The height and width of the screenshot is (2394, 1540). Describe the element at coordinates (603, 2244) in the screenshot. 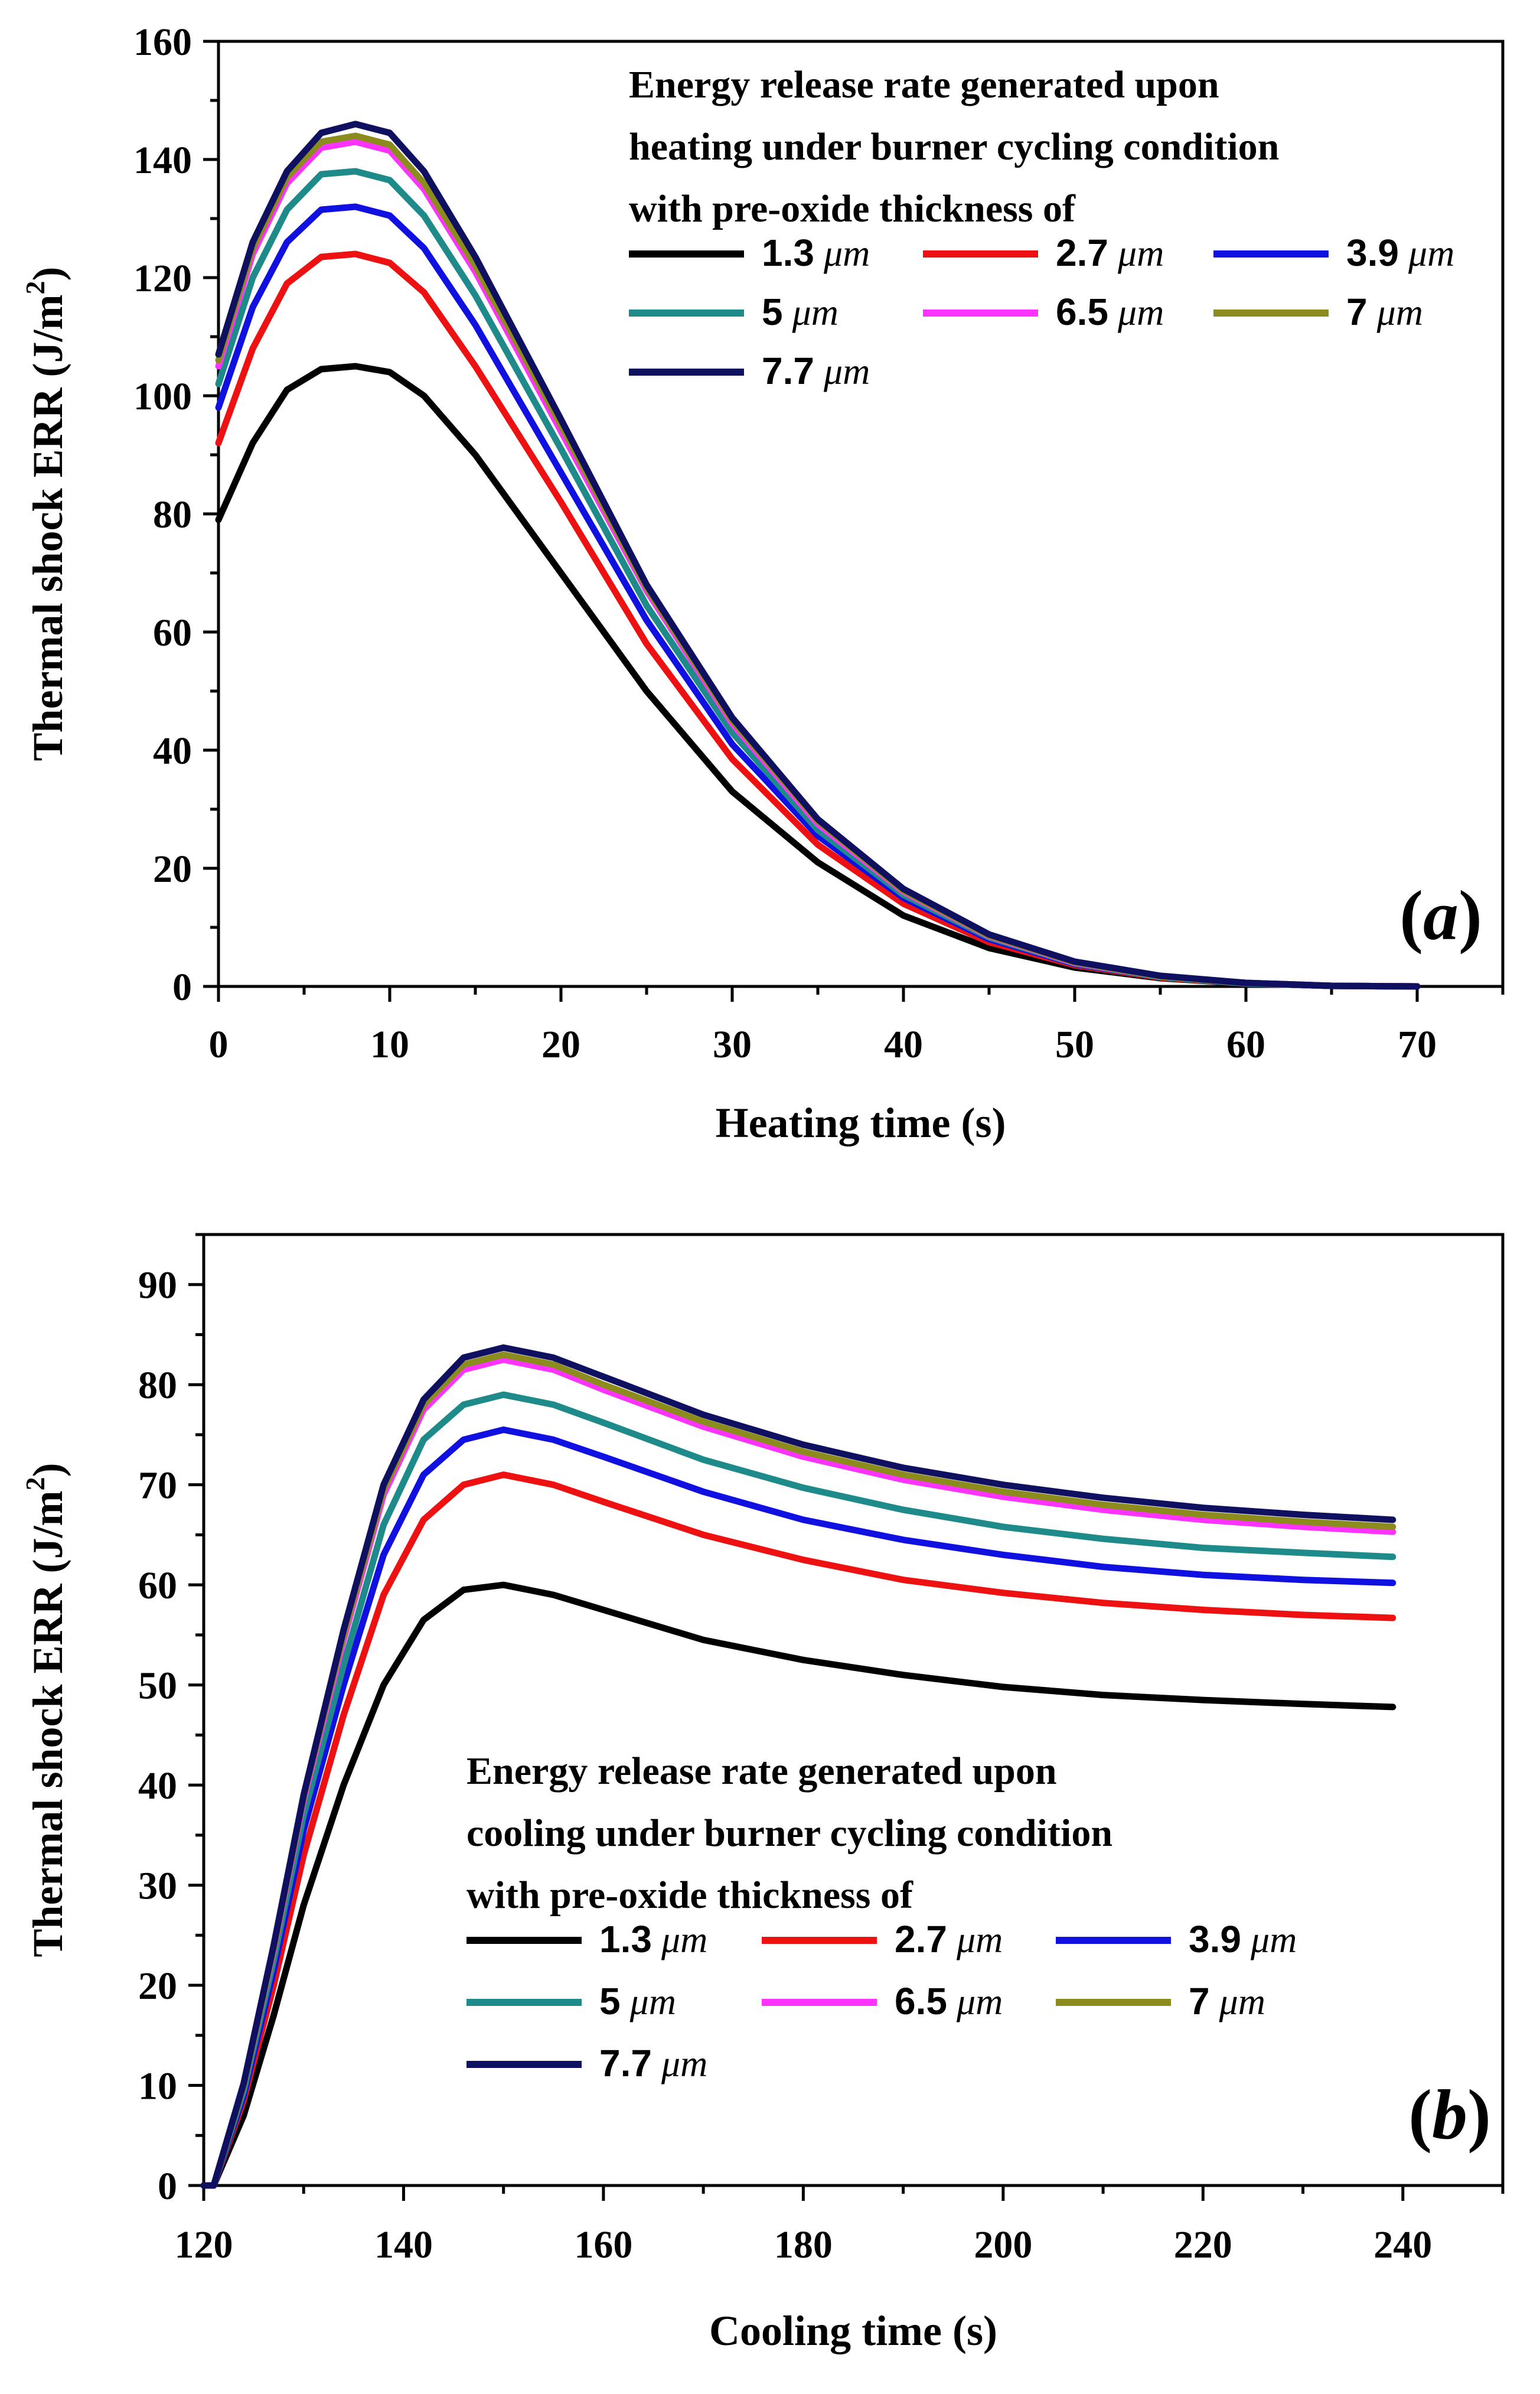

I see `x-tick-label: 160` at that location.